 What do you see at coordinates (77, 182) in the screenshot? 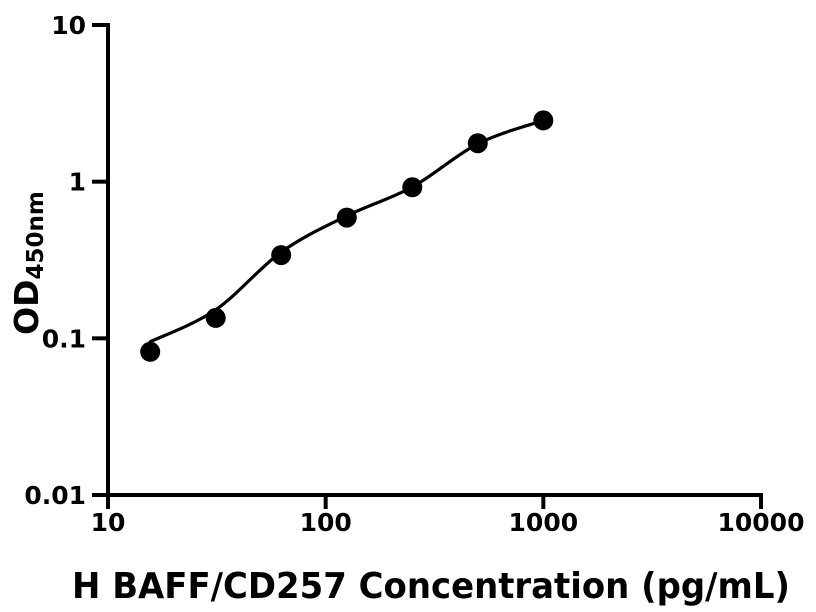
I see `y-tick-label: 1` at bounding box center [77, 182].